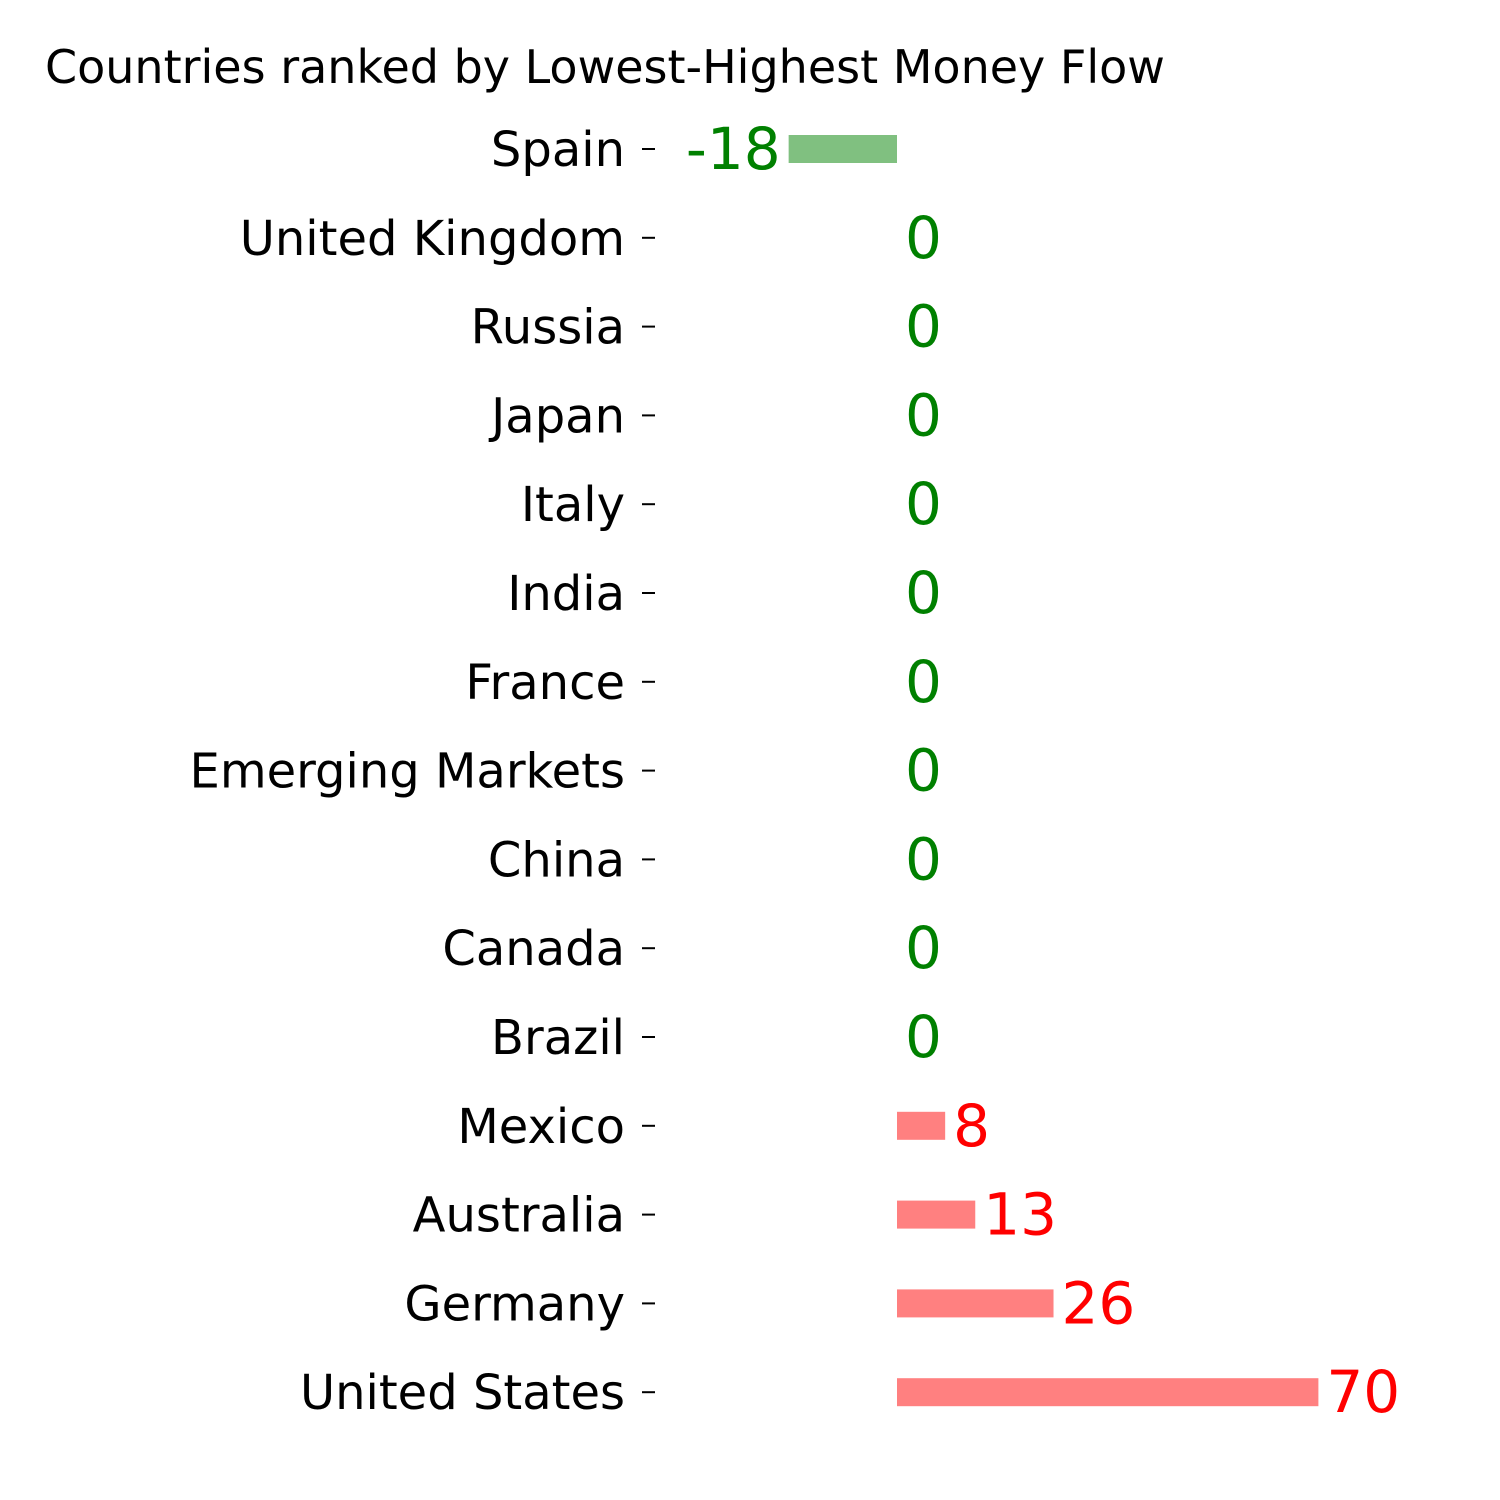 The height and width of the screenshot is (1500, 1500). Describe the element at coordinates (1020, 1215) in the screenshot. I see `data-label-australia: 13` at that location.